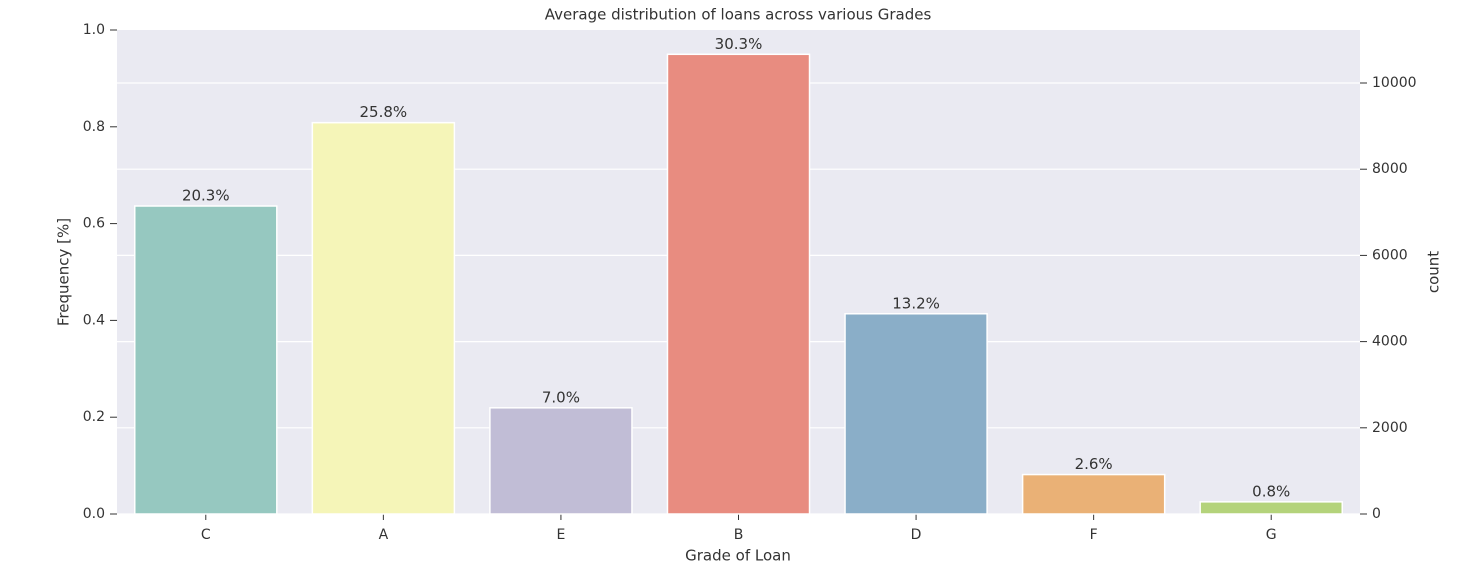  I want to click on x-tick-label: D, so click(916, 535).